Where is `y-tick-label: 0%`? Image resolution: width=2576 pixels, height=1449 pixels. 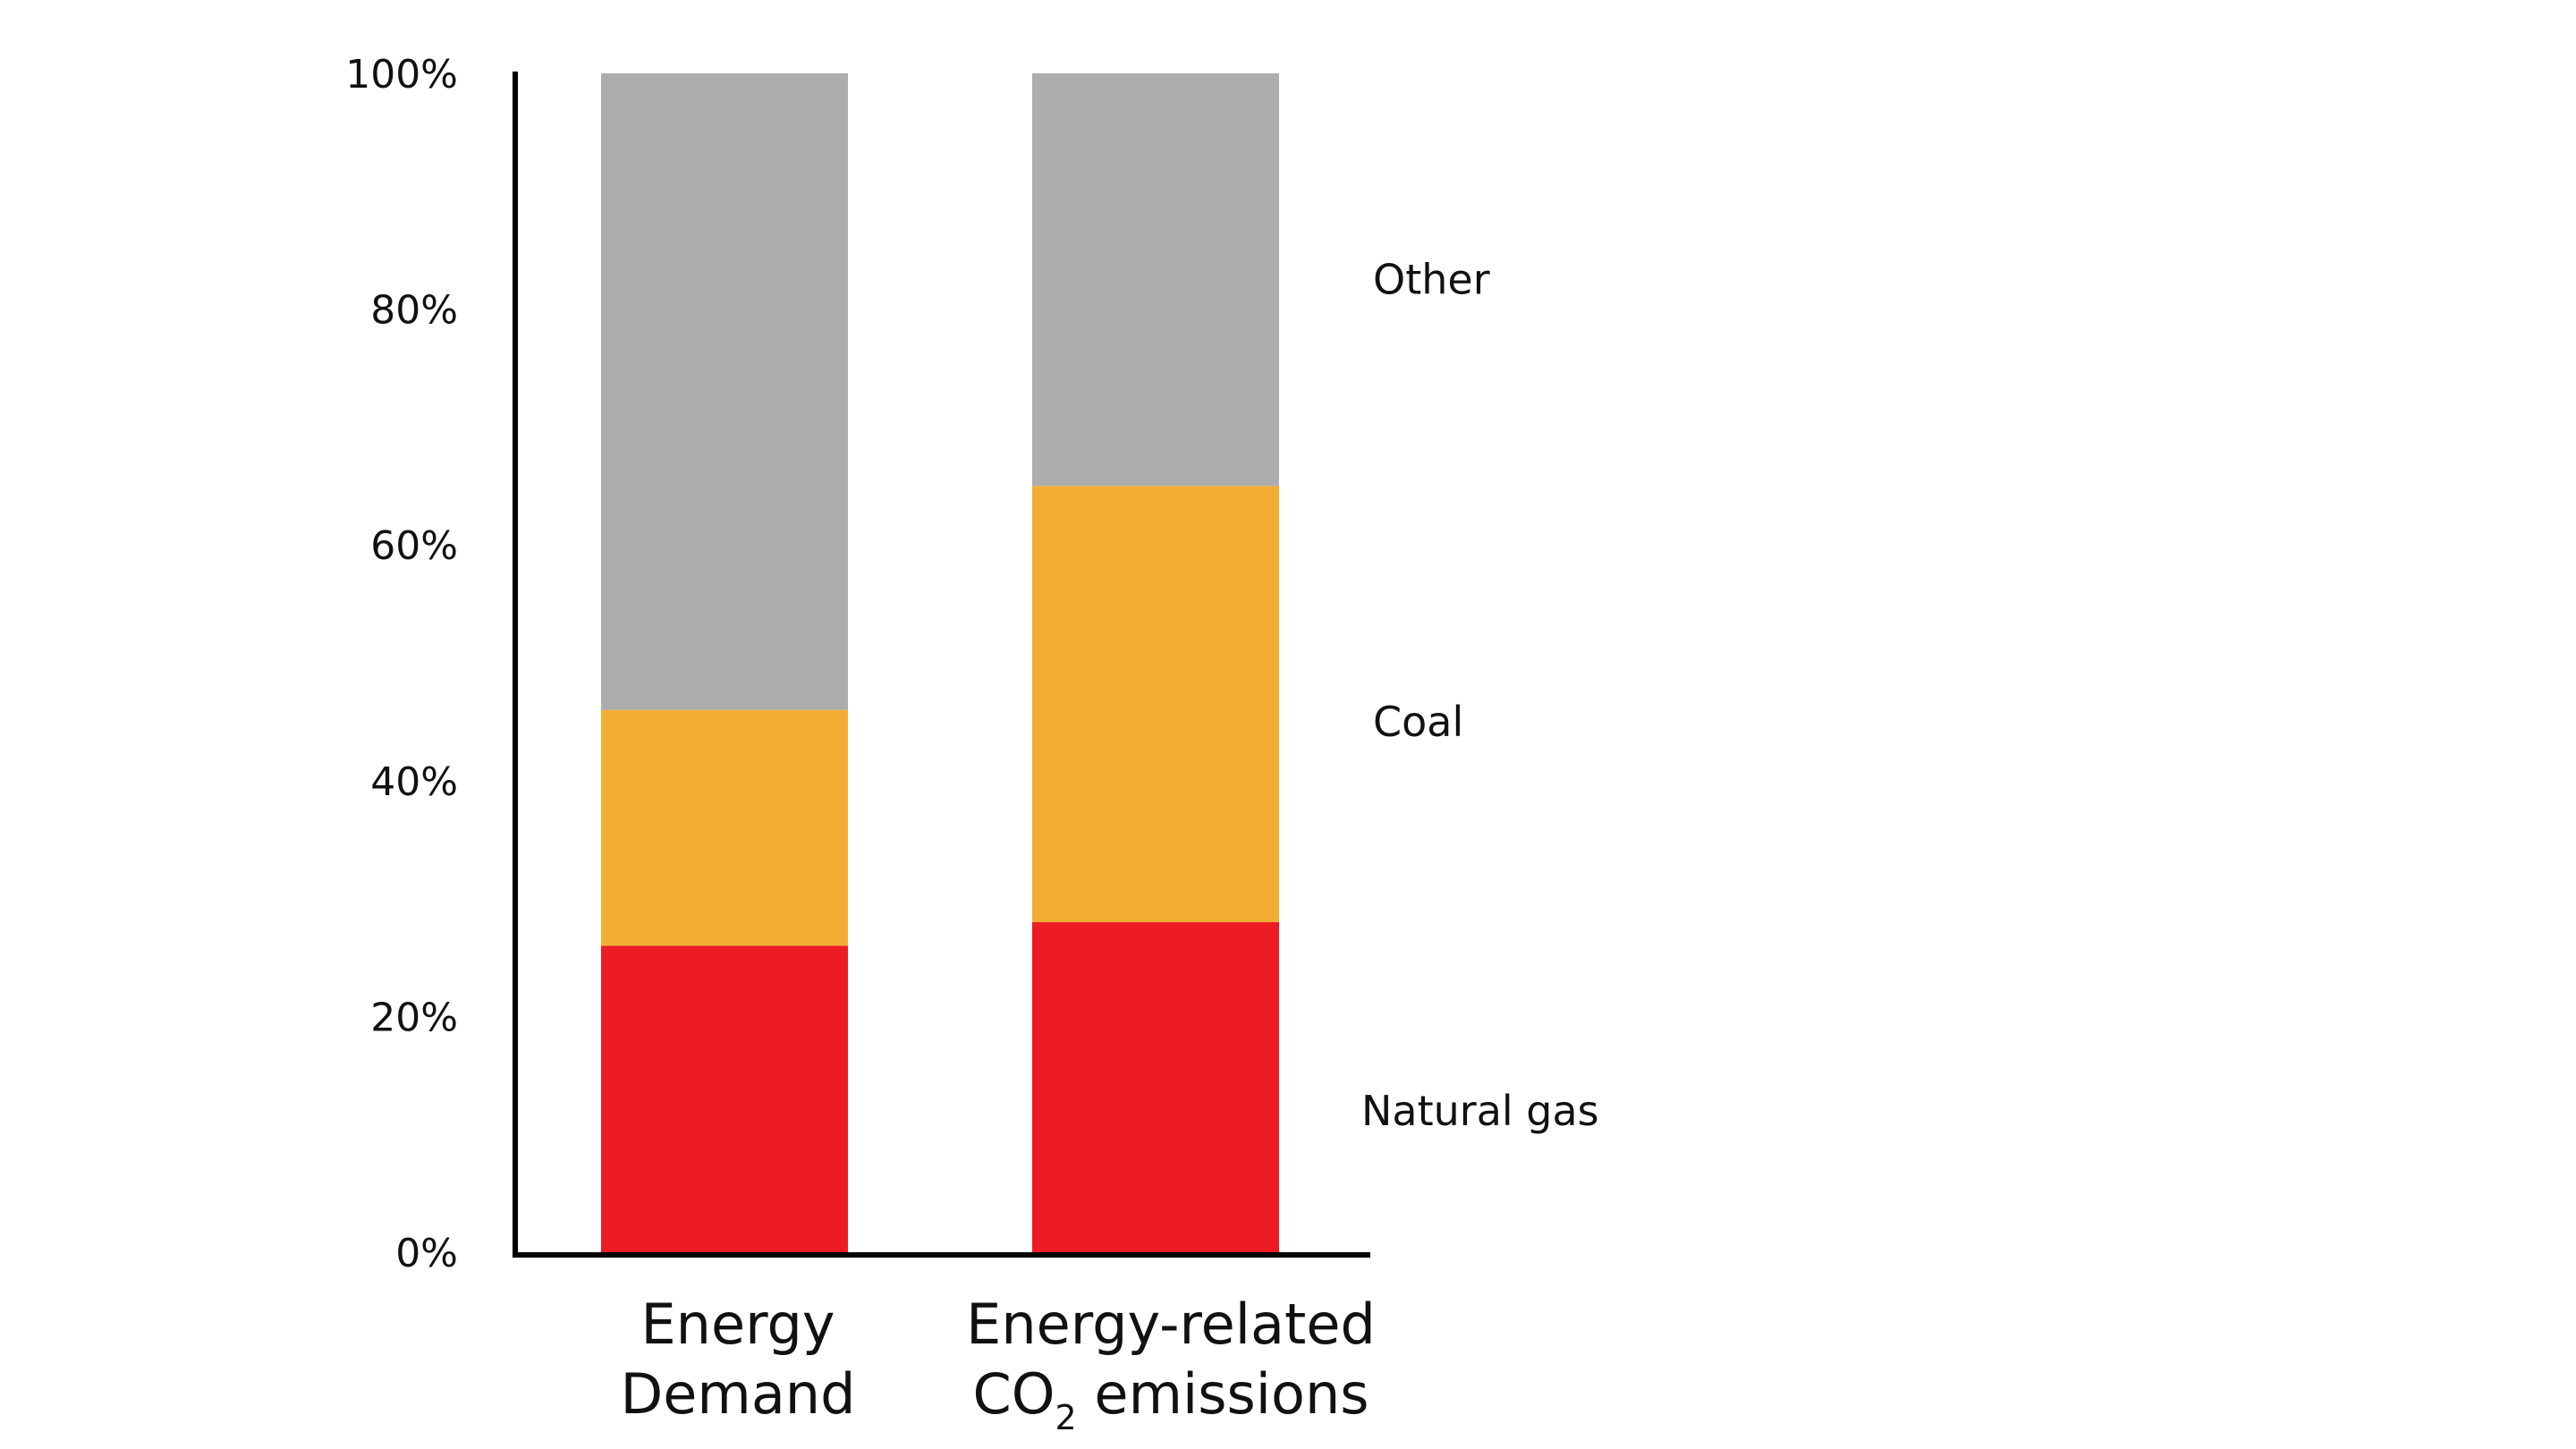 y-tick-label: 0% is located at coordinates (426, 1253).